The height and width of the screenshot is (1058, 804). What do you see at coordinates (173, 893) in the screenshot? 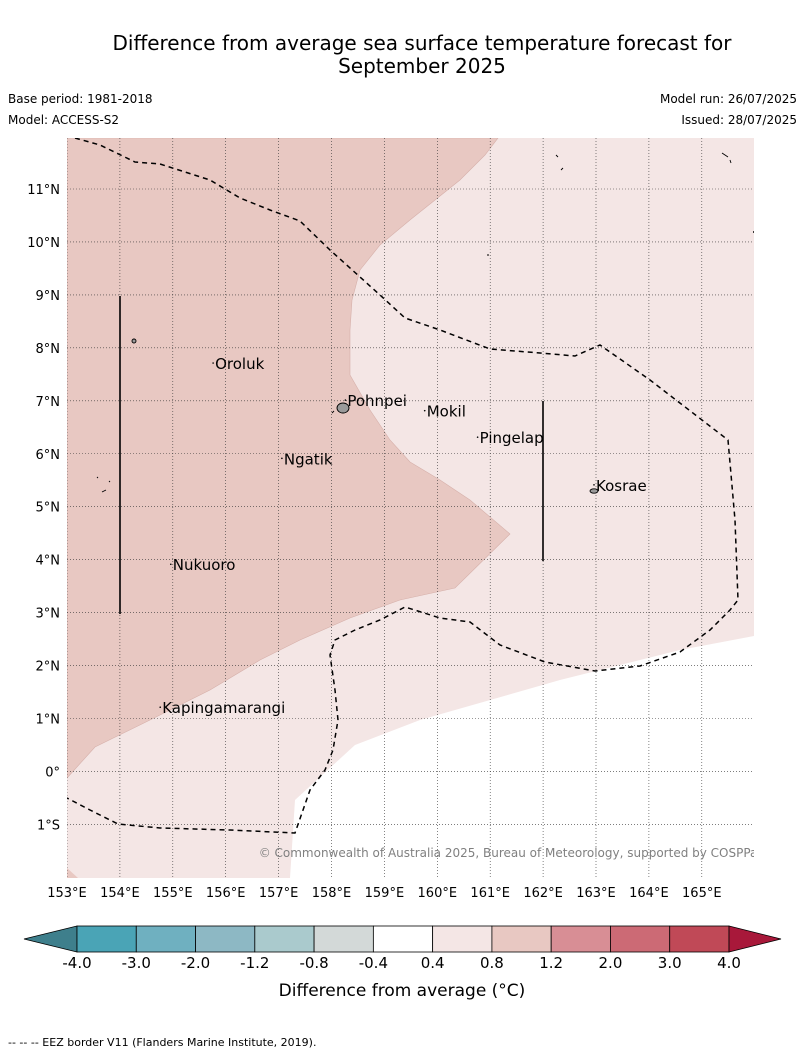
I see `lon-tick-label: 155°E` at bounding box center [173, 893].